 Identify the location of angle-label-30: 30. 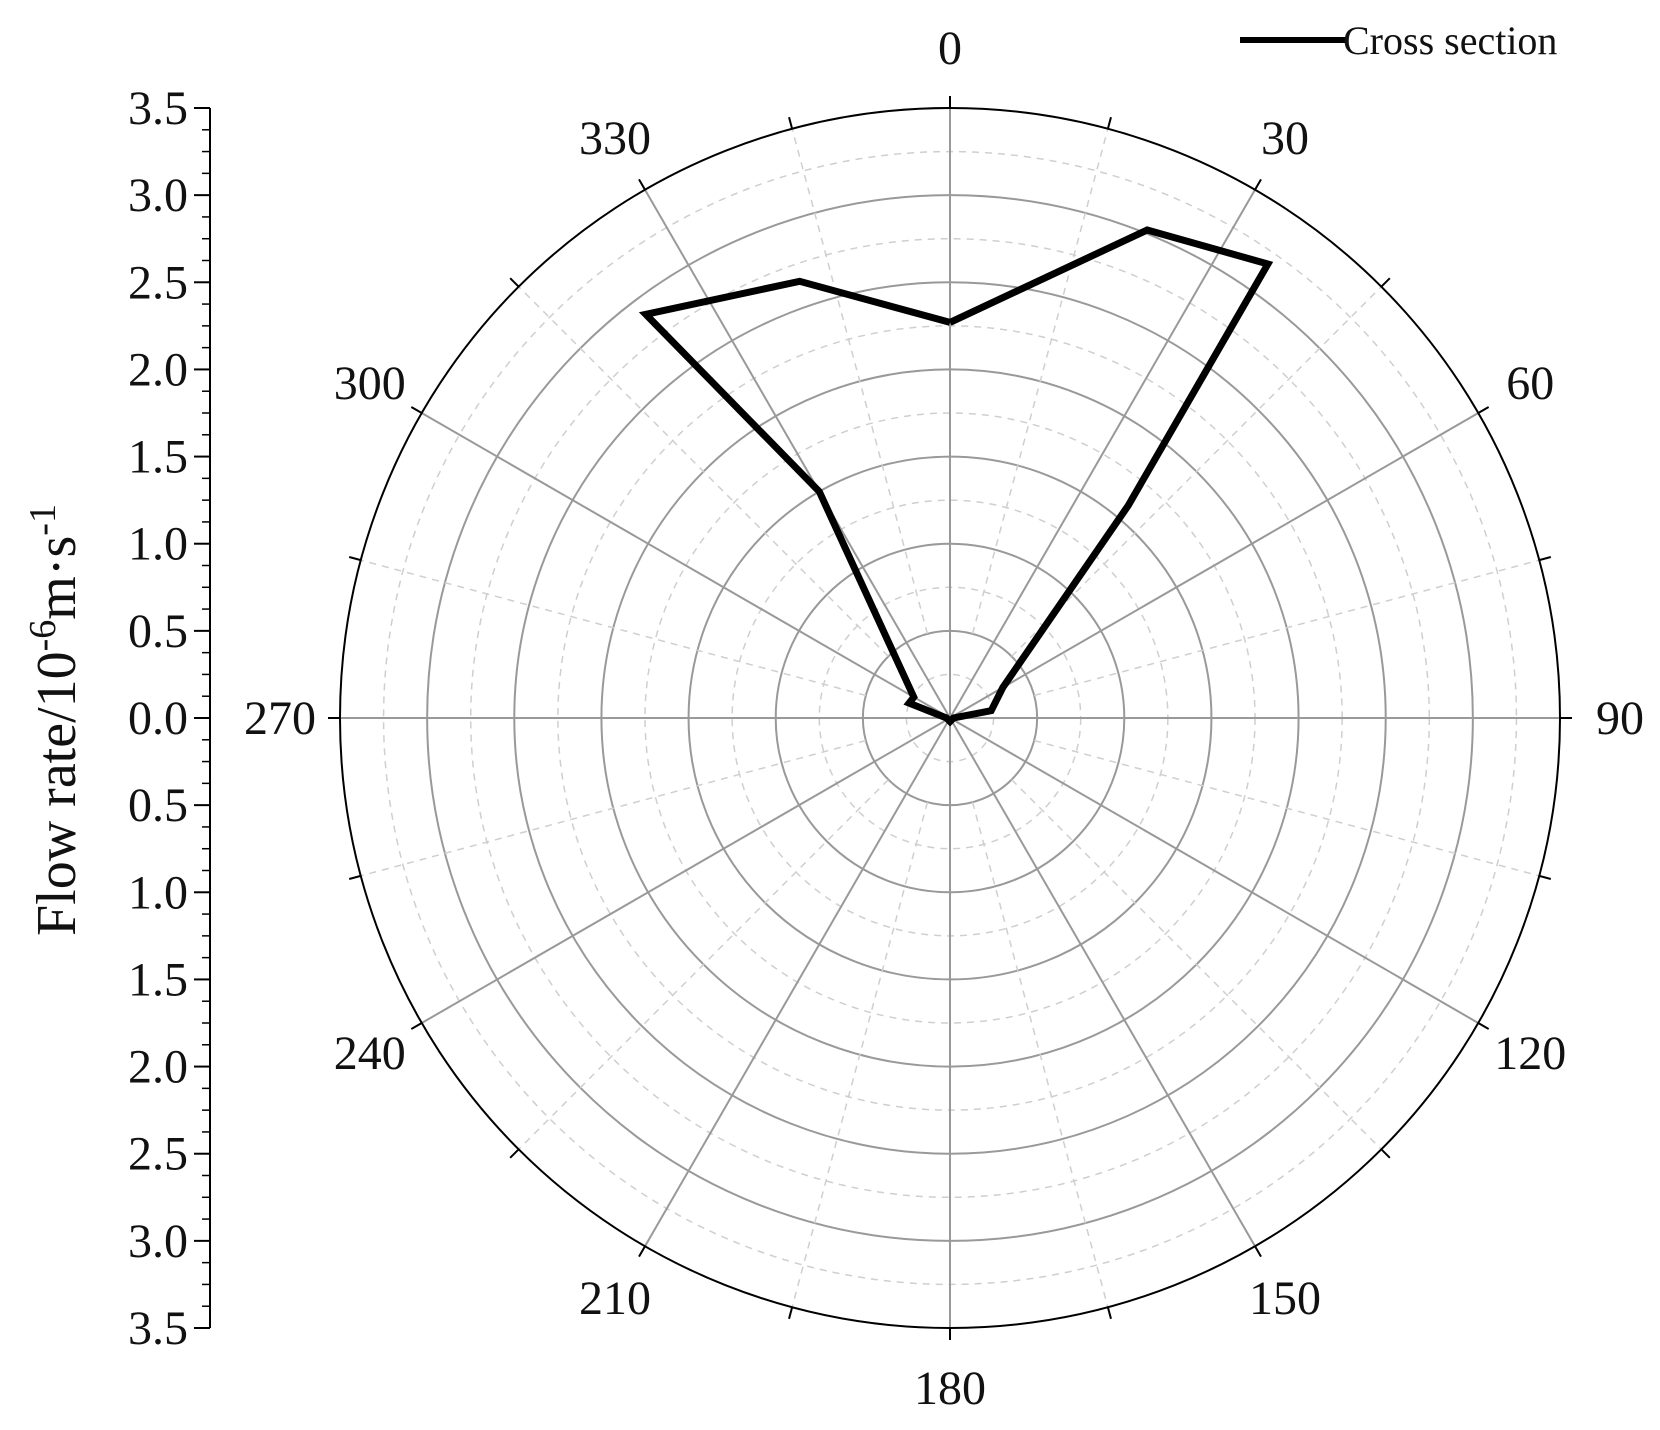
(1285, 138).